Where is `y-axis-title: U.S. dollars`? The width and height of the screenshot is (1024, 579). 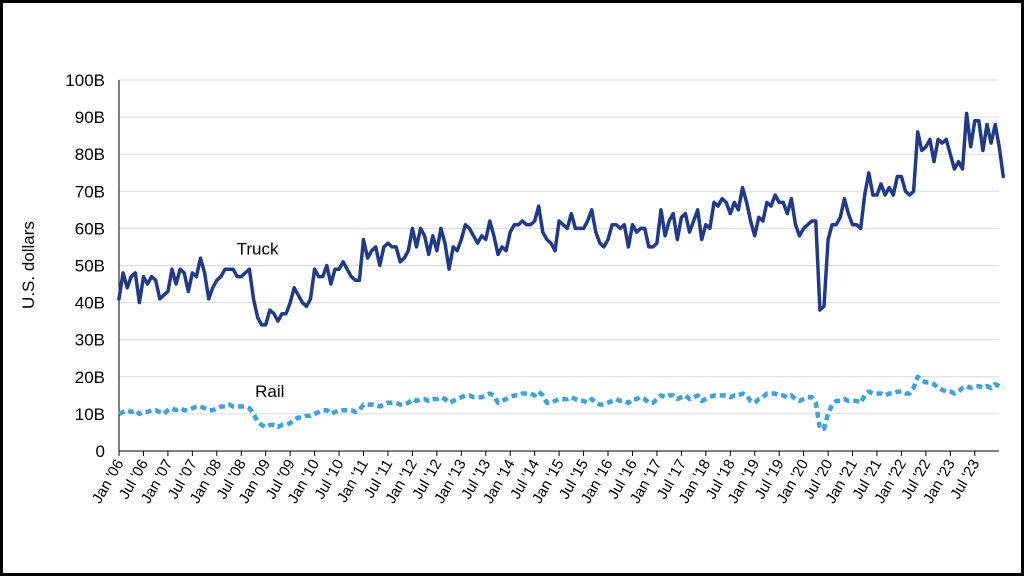 y-axis-title: U.S. dollars is located at coordinates (28, 265).